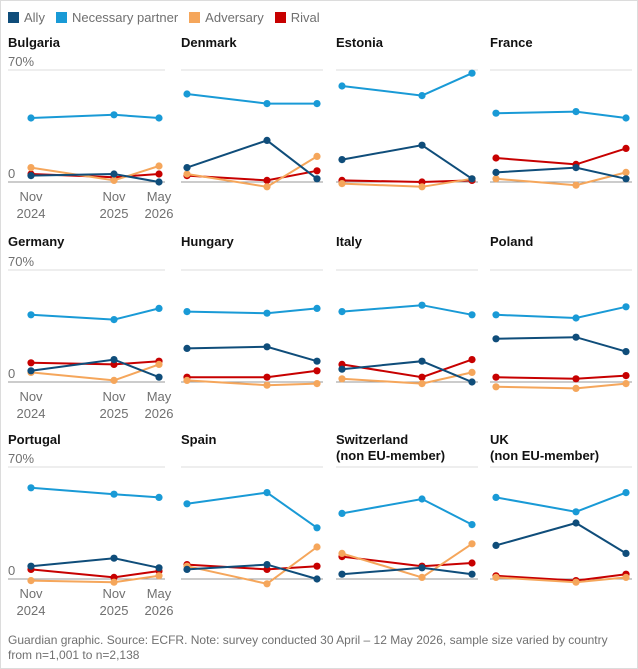 This screenshot has height=669, width=638. What do you see at coordinates (391, 455) in the screenshot?
I see `panel-subtitle: (non EU-member)` at bounding box center [391, 455].